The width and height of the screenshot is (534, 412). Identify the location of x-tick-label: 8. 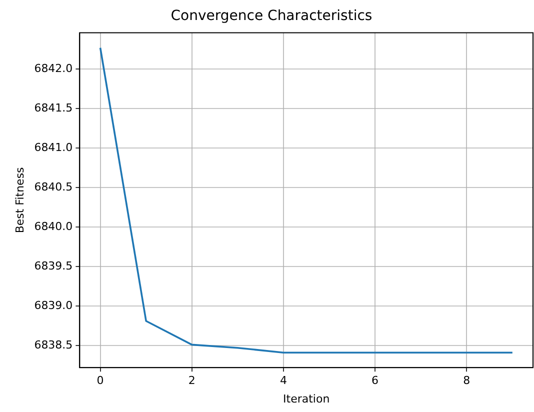
(466, 381).